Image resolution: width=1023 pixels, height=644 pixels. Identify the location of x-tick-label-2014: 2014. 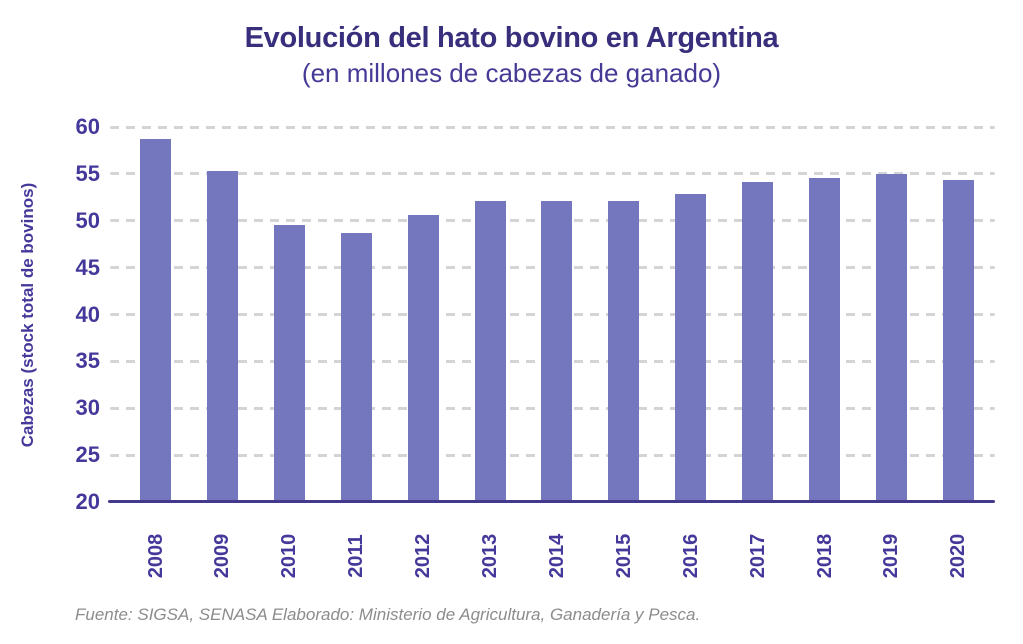
(556, 556).